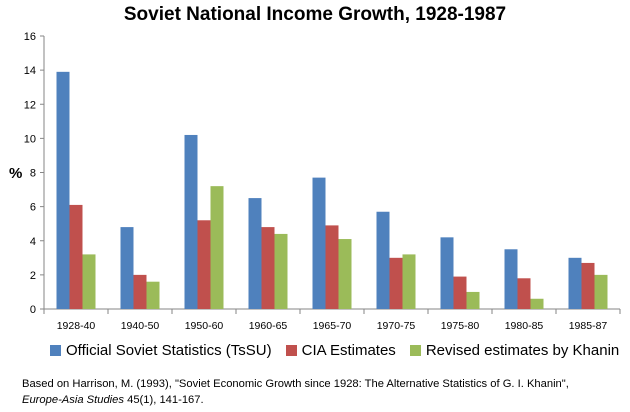 The height and width of the screenshot is (412, 630). What do you see at coordinates (30, 139) in the screenshot?
I see `y-tick-label: 10` at bounding box center [30, 139].